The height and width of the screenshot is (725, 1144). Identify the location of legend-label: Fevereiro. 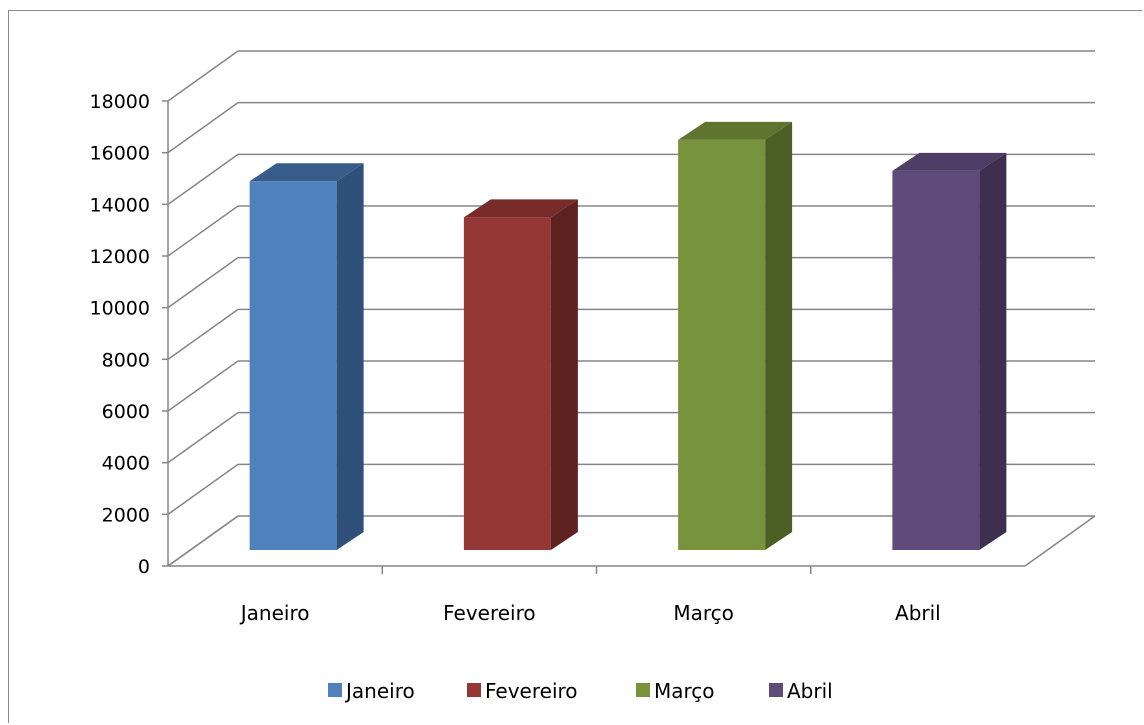
(531, 691).